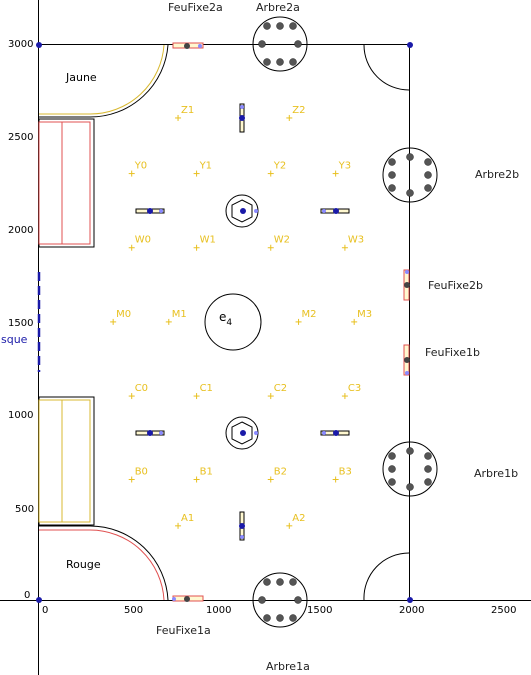 Image resolution: width=531 pixels, height=675 pixels. What do you see at coordinates (141, 471) in the screenshot?
I see `waypoint-label: B0` at bounding box center [141, 471].